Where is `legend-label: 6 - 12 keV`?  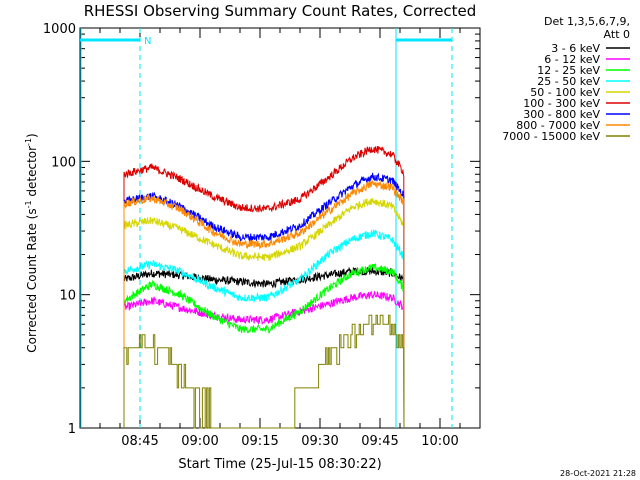 legend-label: 6 - 12 keV is located at coordinates (572, 59).